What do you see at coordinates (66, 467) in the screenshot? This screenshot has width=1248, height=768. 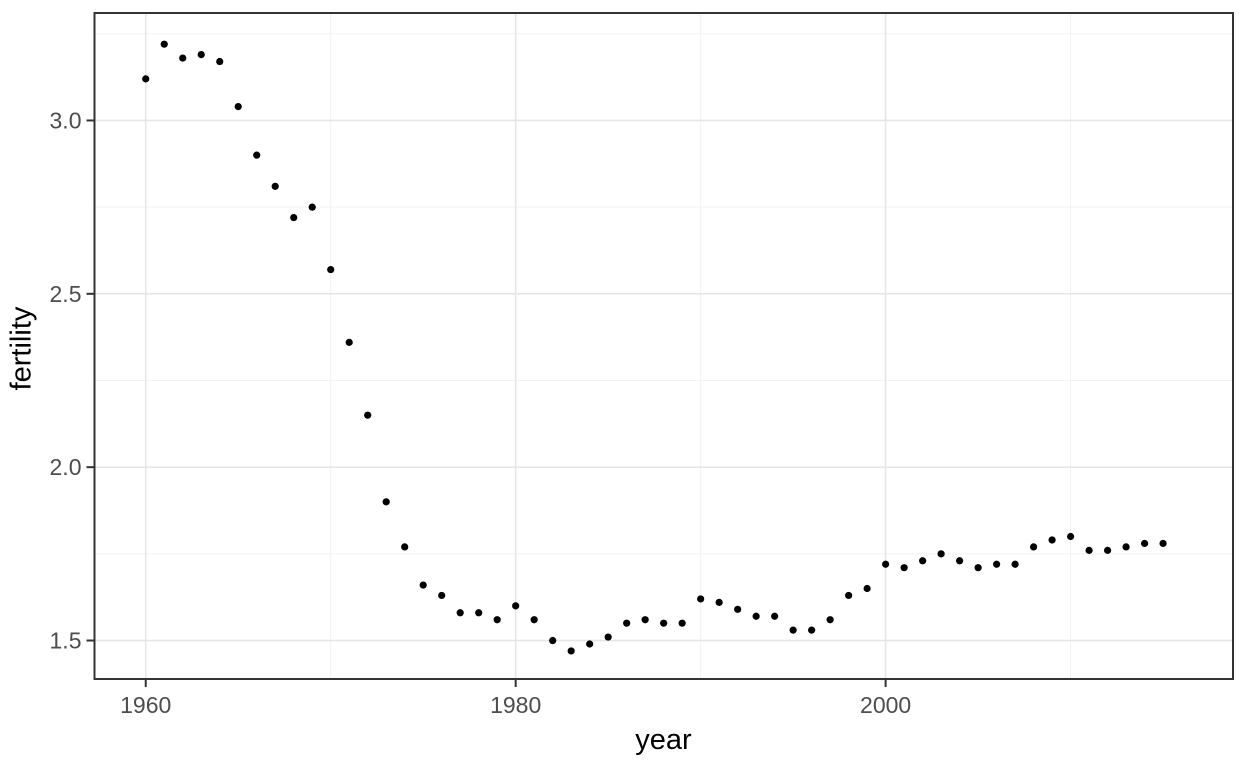 I see `y-tick-label: 2.0` at bounding box center [66, 467].